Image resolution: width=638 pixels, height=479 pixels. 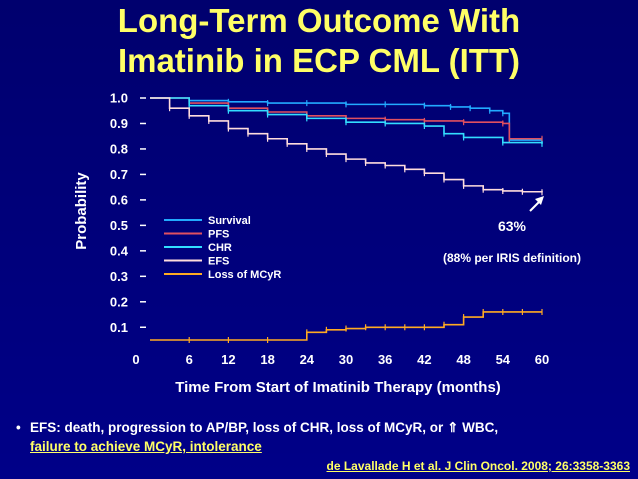 I want to click on x-tick-label: 36, so click(x=385, y=359).